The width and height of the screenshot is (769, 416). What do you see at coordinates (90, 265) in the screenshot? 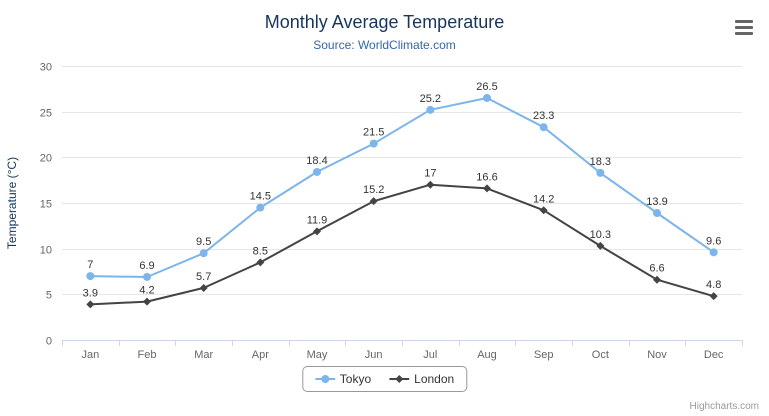
I see `data-label-tokyo: 7` at bounding box center [90, 265].